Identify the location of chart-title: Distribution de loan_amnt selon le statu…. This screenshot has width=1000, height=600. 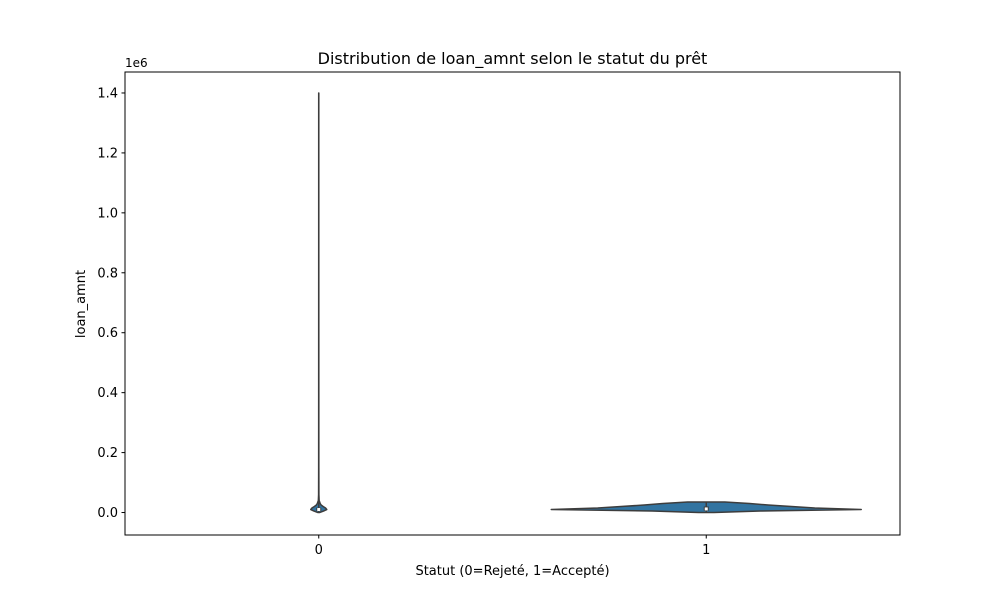
(513, 59).